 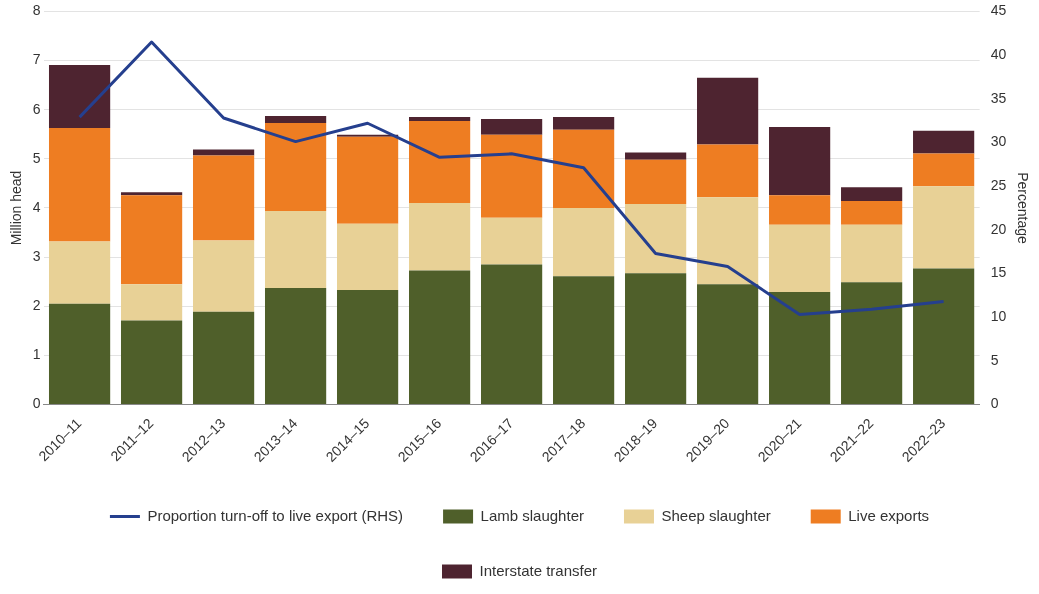 I want to click on y-tick-label: 8, so click(x=36, y=10).